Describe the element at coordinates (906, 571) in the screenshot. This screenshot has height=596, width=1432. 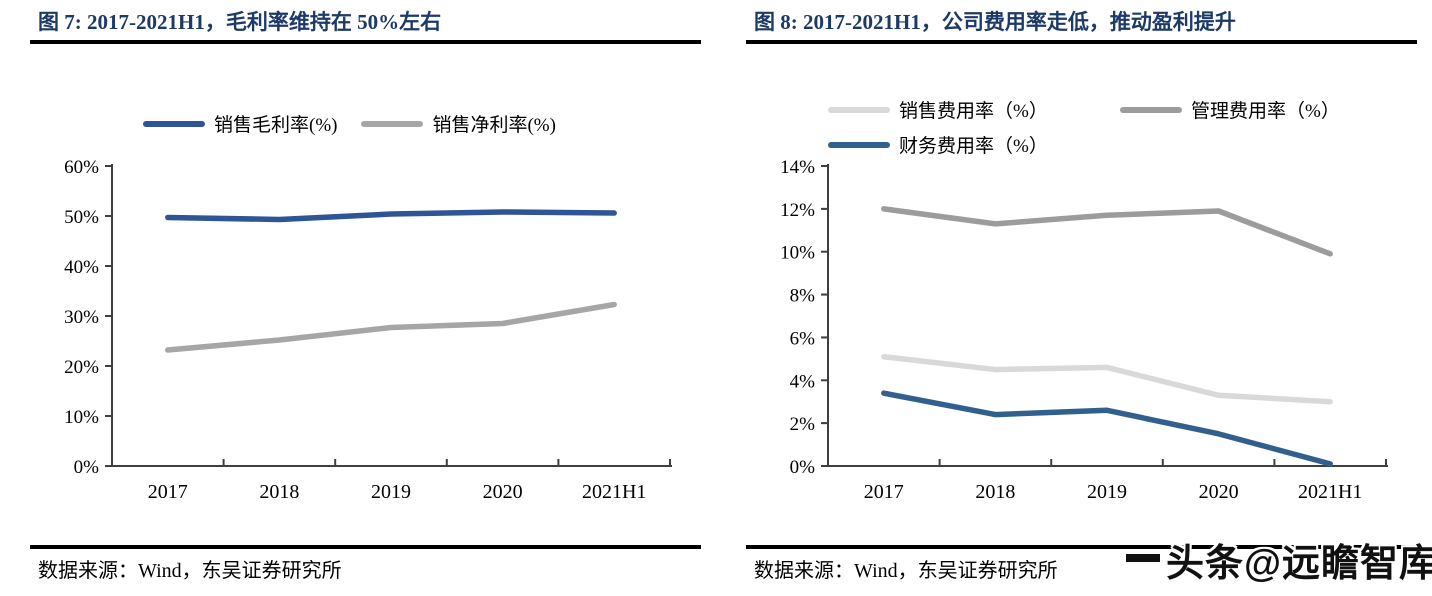
I see `figure-8-source: 数据来源：Wind，东吴证券研究所` at that location.